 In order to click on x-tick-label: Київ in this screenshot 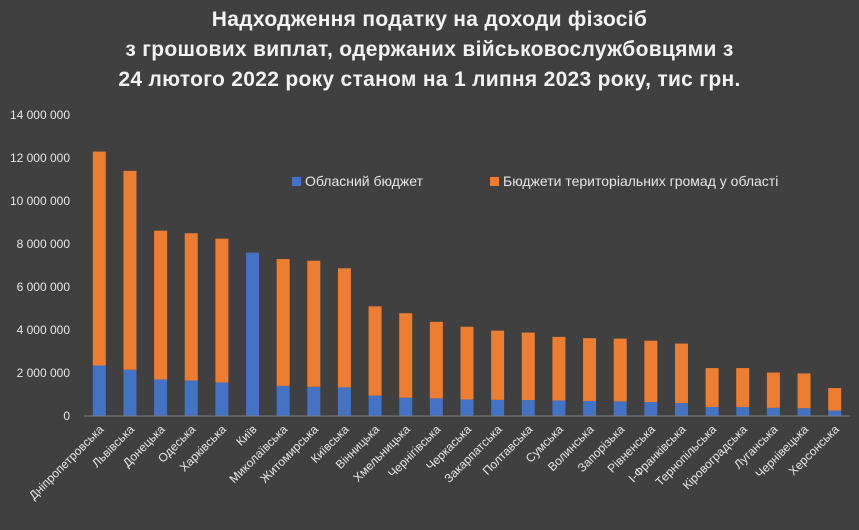, I will do `click(246, 435)`.